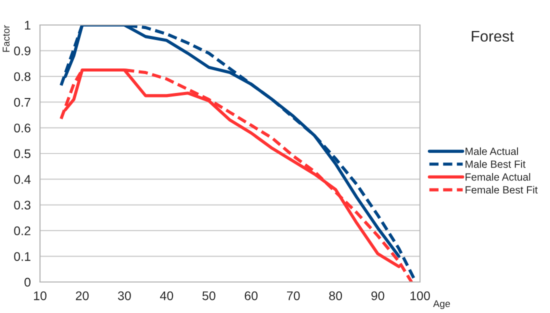 The height and width of the screenshot is (313, 550). Describe the element at coordinates (22, 256) in the screenshot. I see `y-tick-label: 0.1` at that location.